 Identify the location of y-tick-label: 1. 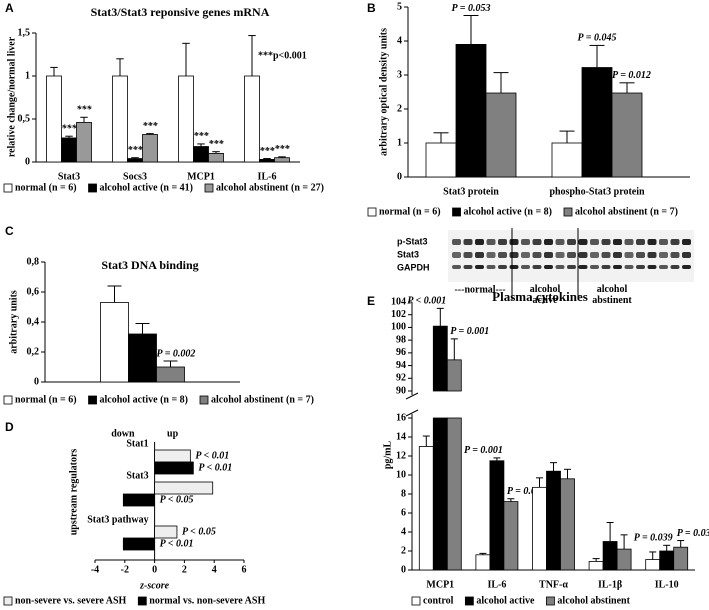
(27, 75).